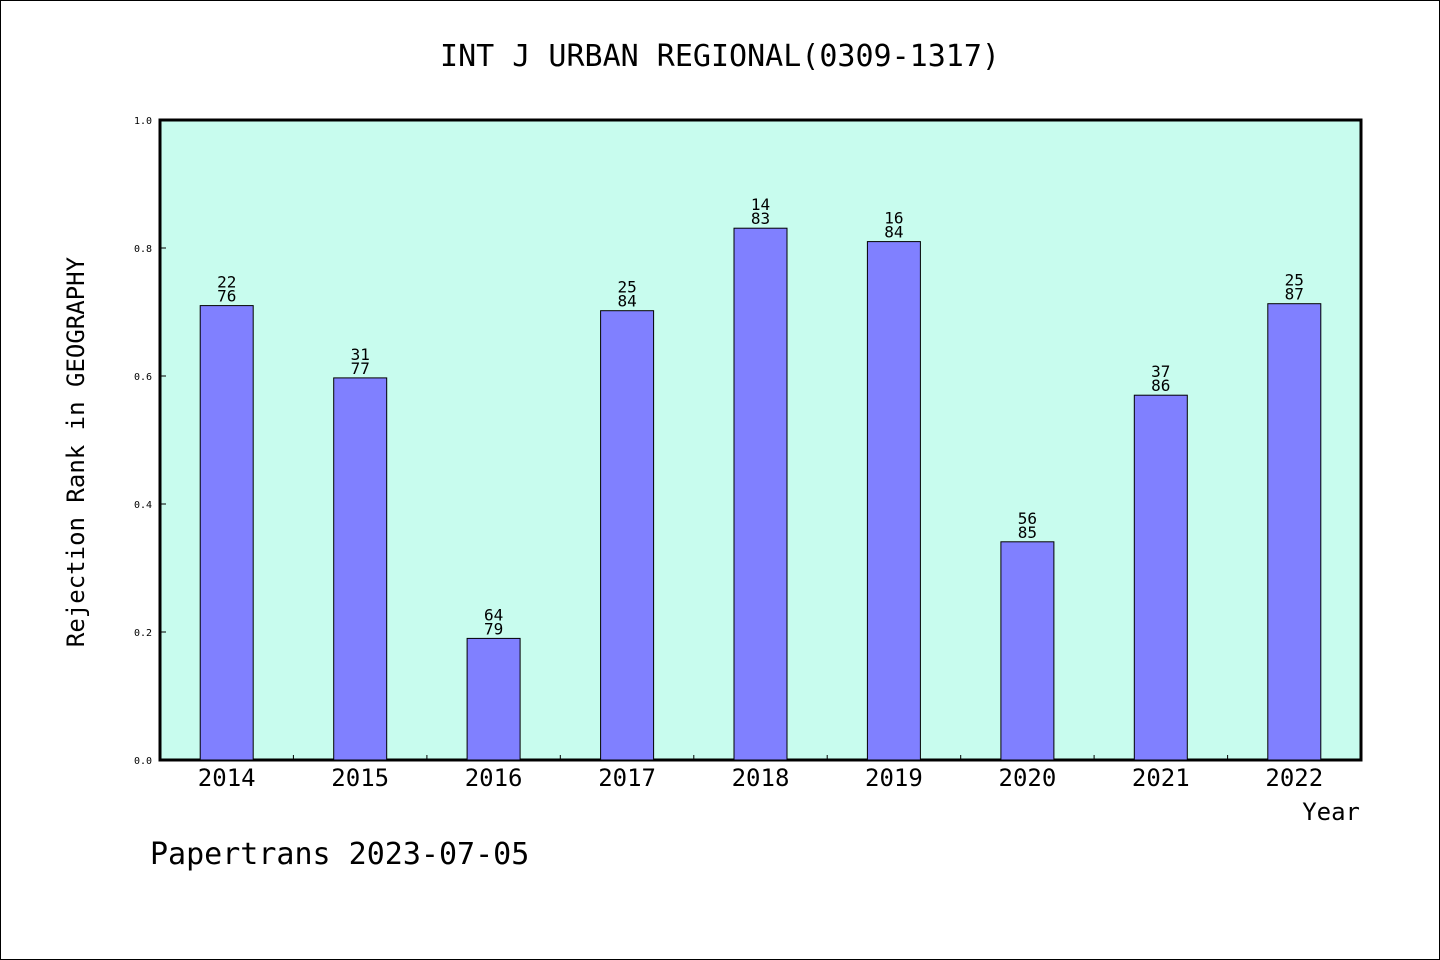 The width and height of the screenshot is (1440, 960). Describe the element at coordinates (893, 501) in the screenshot. I see `bar-2019` at that location.